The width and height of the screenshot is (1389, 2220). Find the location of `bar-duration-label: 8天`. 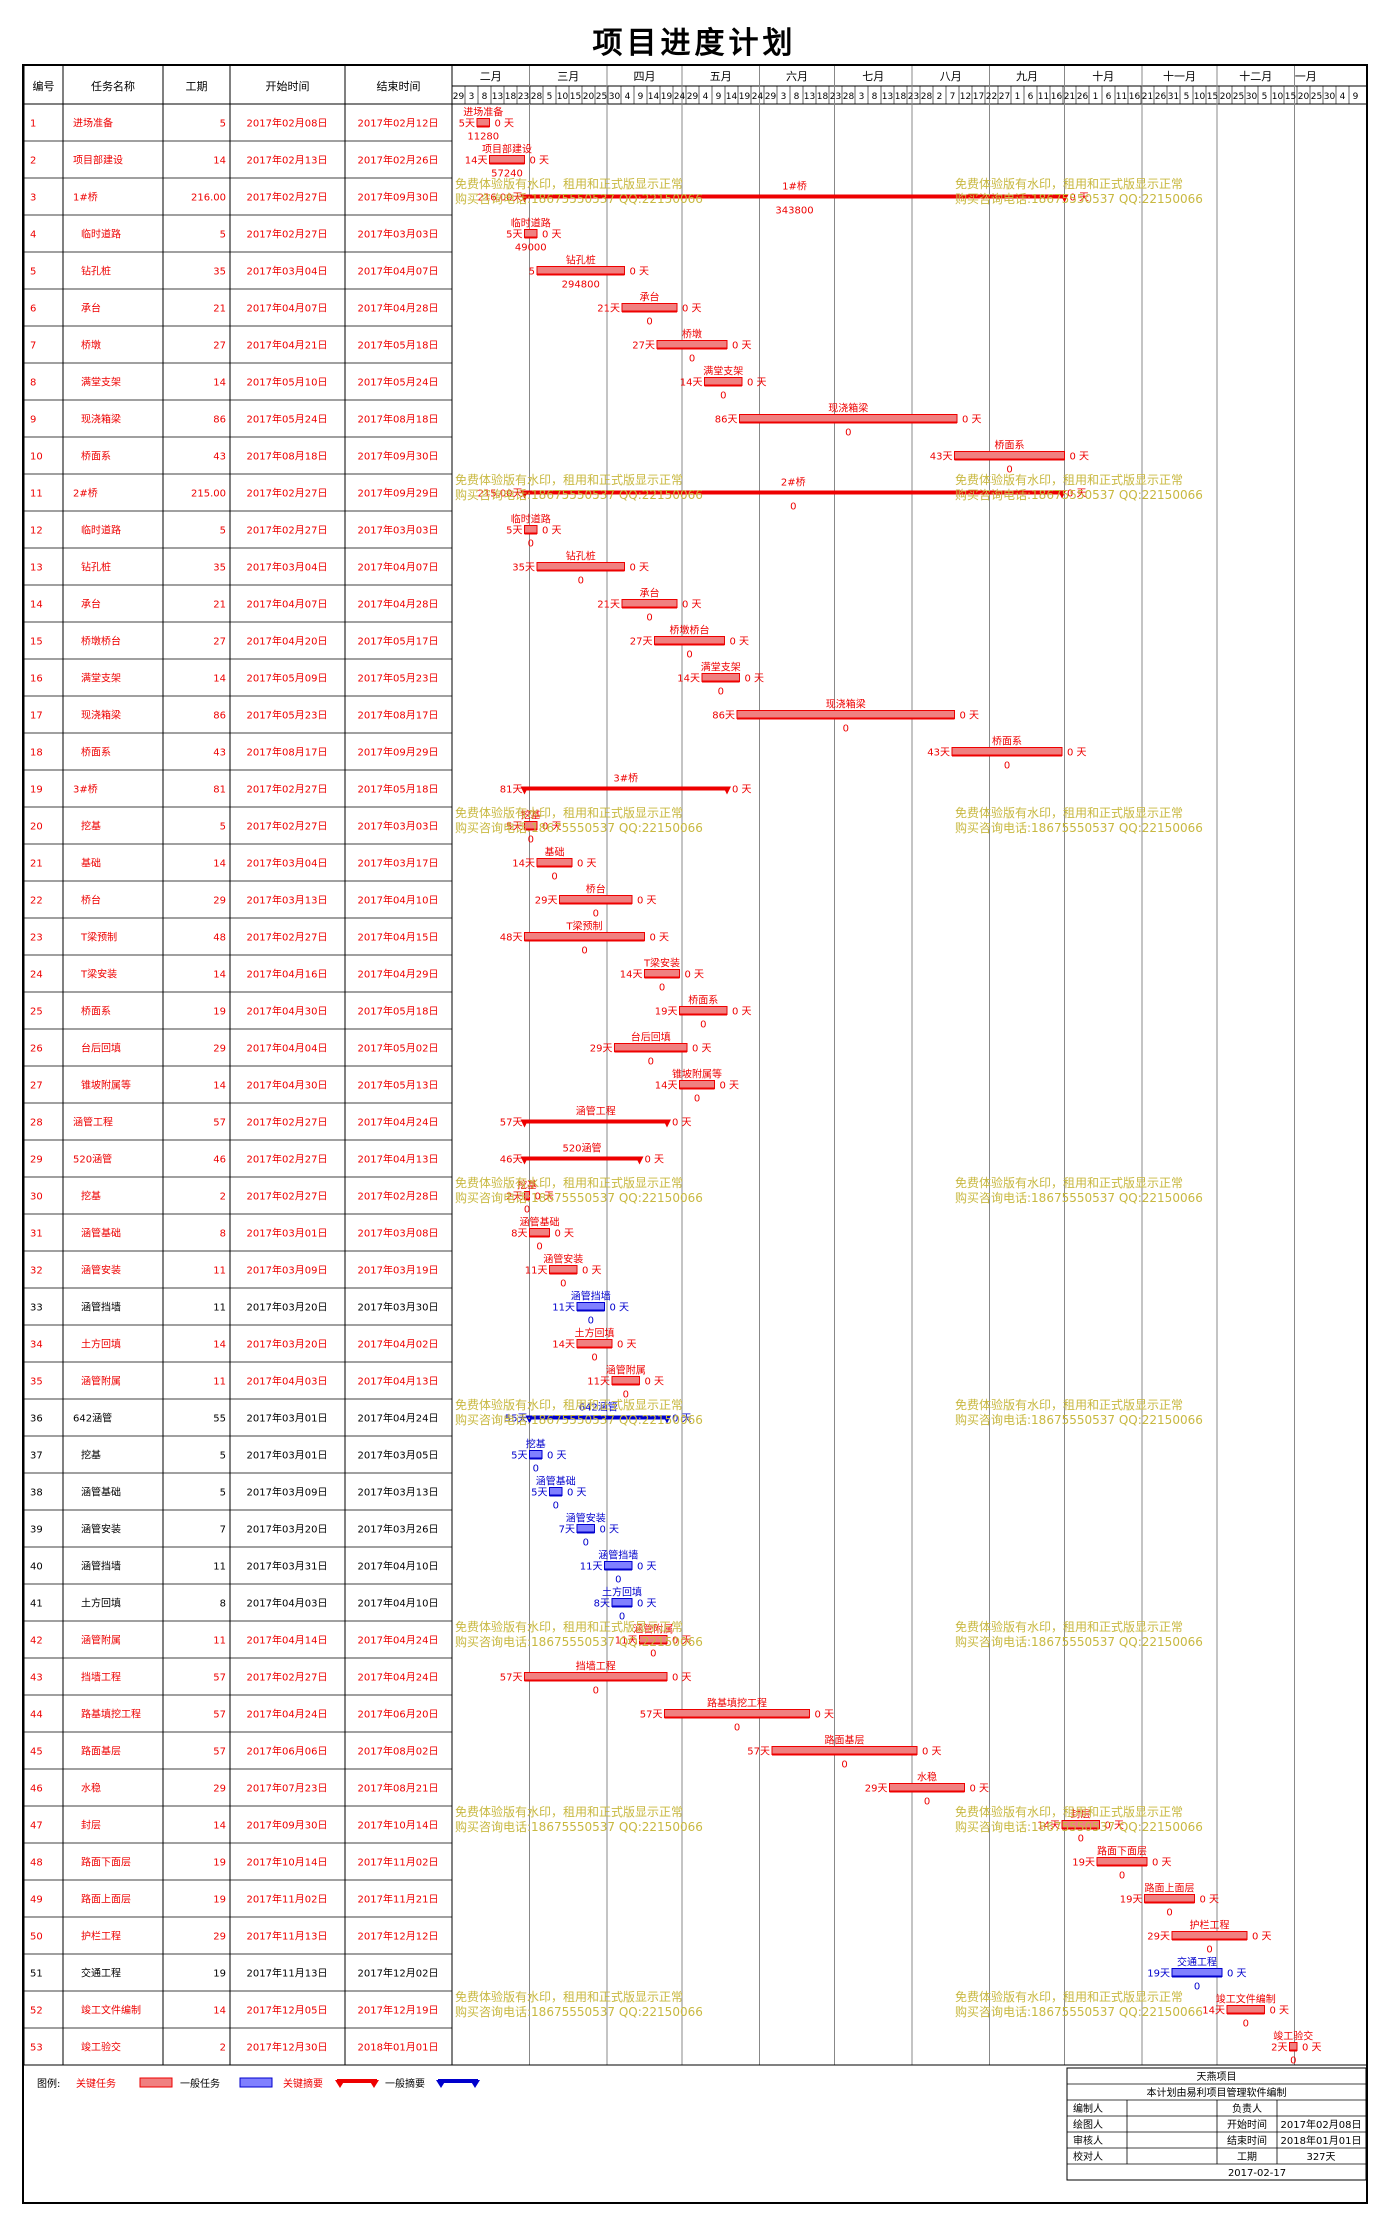

bar-duration-label: 8天 is located at coordinates (519, 1234).